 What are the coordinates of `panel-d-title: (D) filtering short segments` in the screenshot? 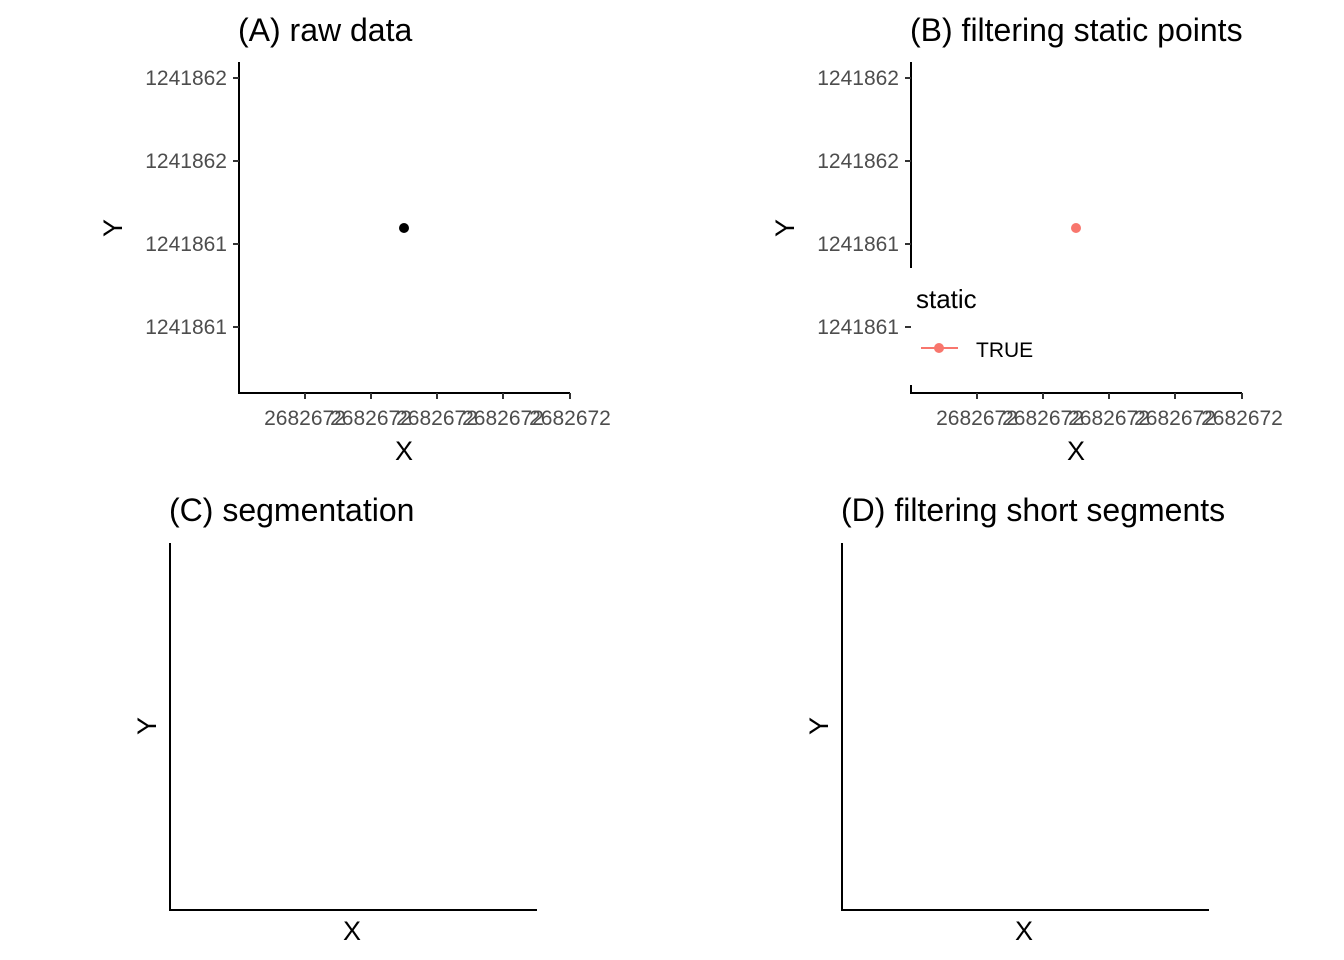 It's located at (1033, 510).